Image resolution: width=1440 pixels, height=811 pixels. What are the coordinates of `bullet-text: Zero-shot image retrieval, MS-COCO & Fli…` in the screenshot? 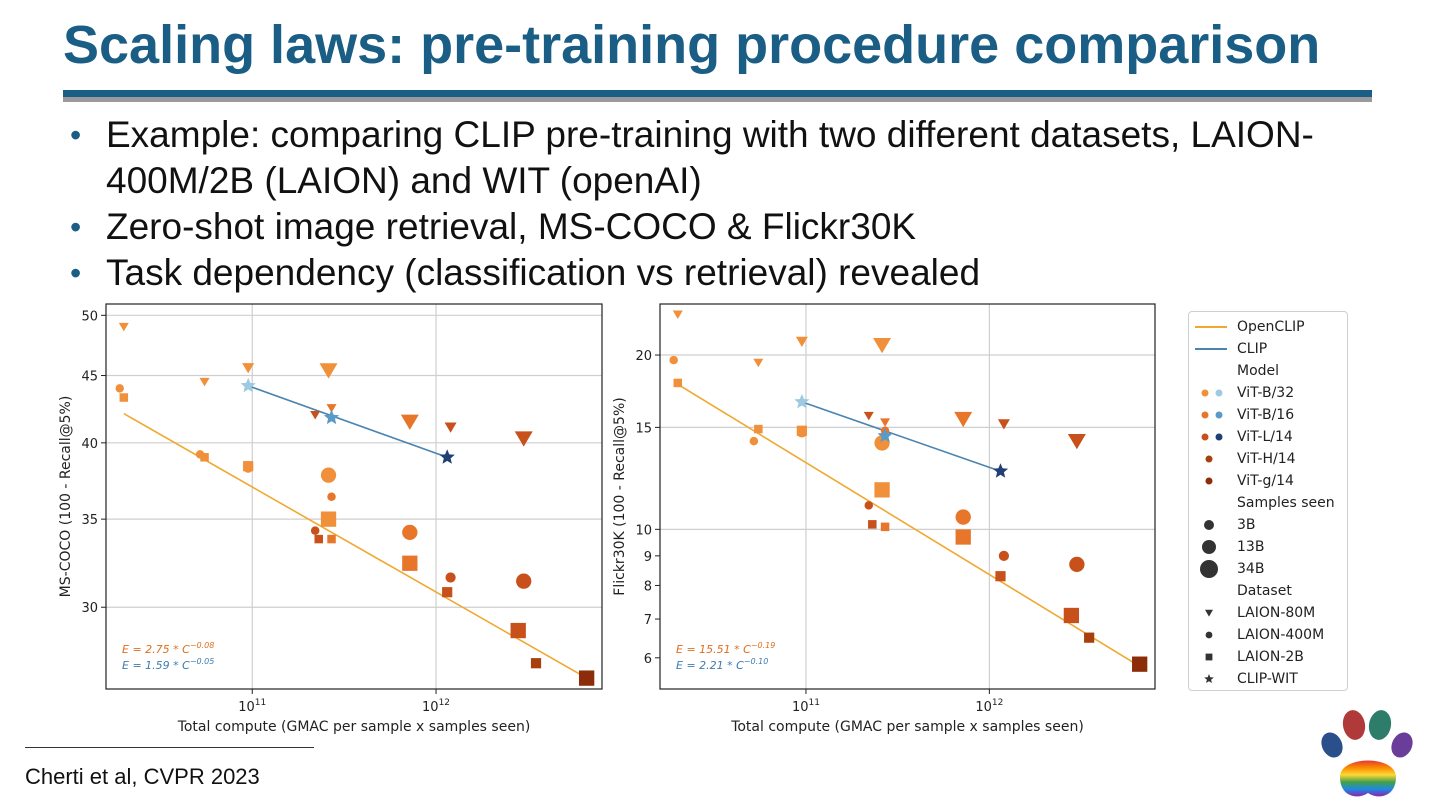 It's located at (511, 226).